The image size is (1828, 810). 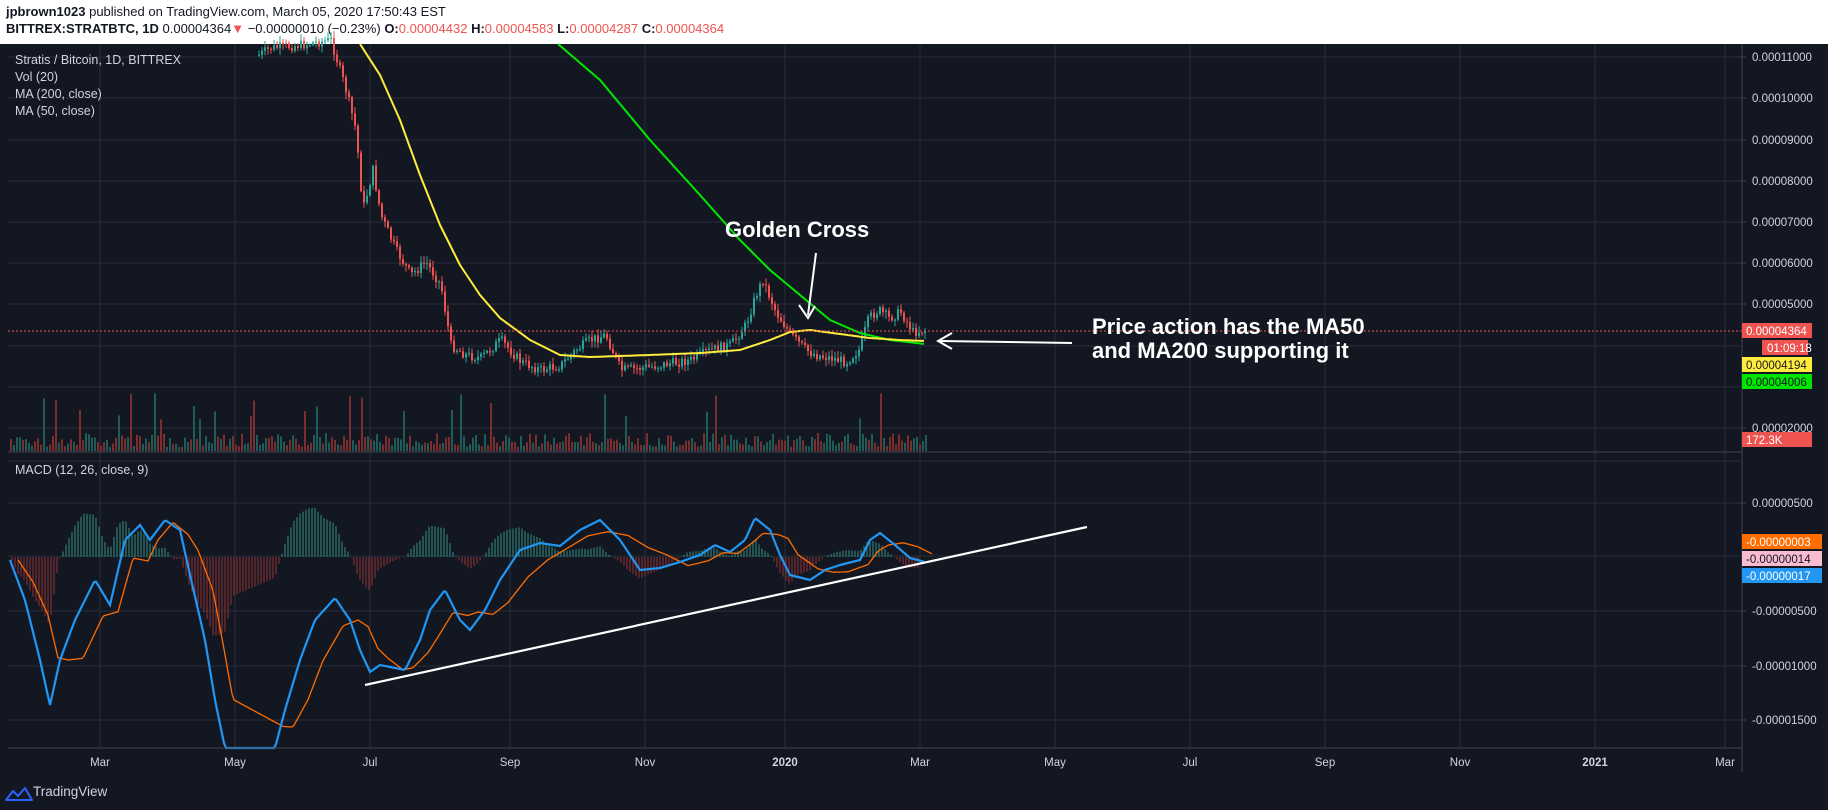 What do you see at coordinates (46, 11) in the screenshot?
I see `author-name: jpbrown1023` at bounding box center [46, 11].